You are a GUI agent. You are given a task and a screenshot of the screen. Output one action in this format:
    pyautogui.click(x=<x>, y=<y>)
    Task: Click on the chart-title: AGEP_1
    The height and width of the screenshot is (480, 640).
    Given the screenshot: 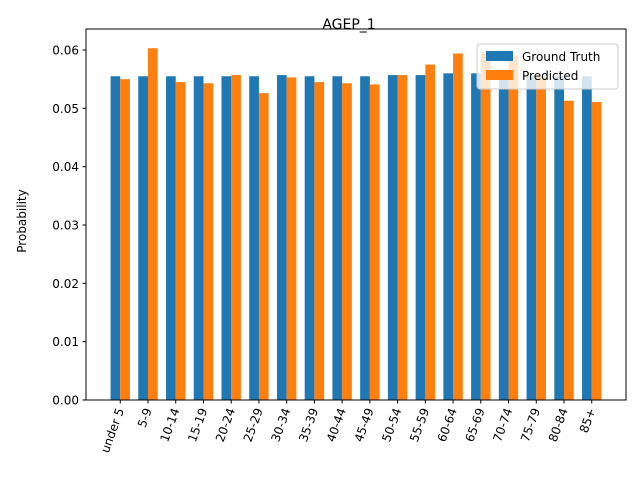 What is the action you would take?
    pyautogui.click(x=348, y=25)
    